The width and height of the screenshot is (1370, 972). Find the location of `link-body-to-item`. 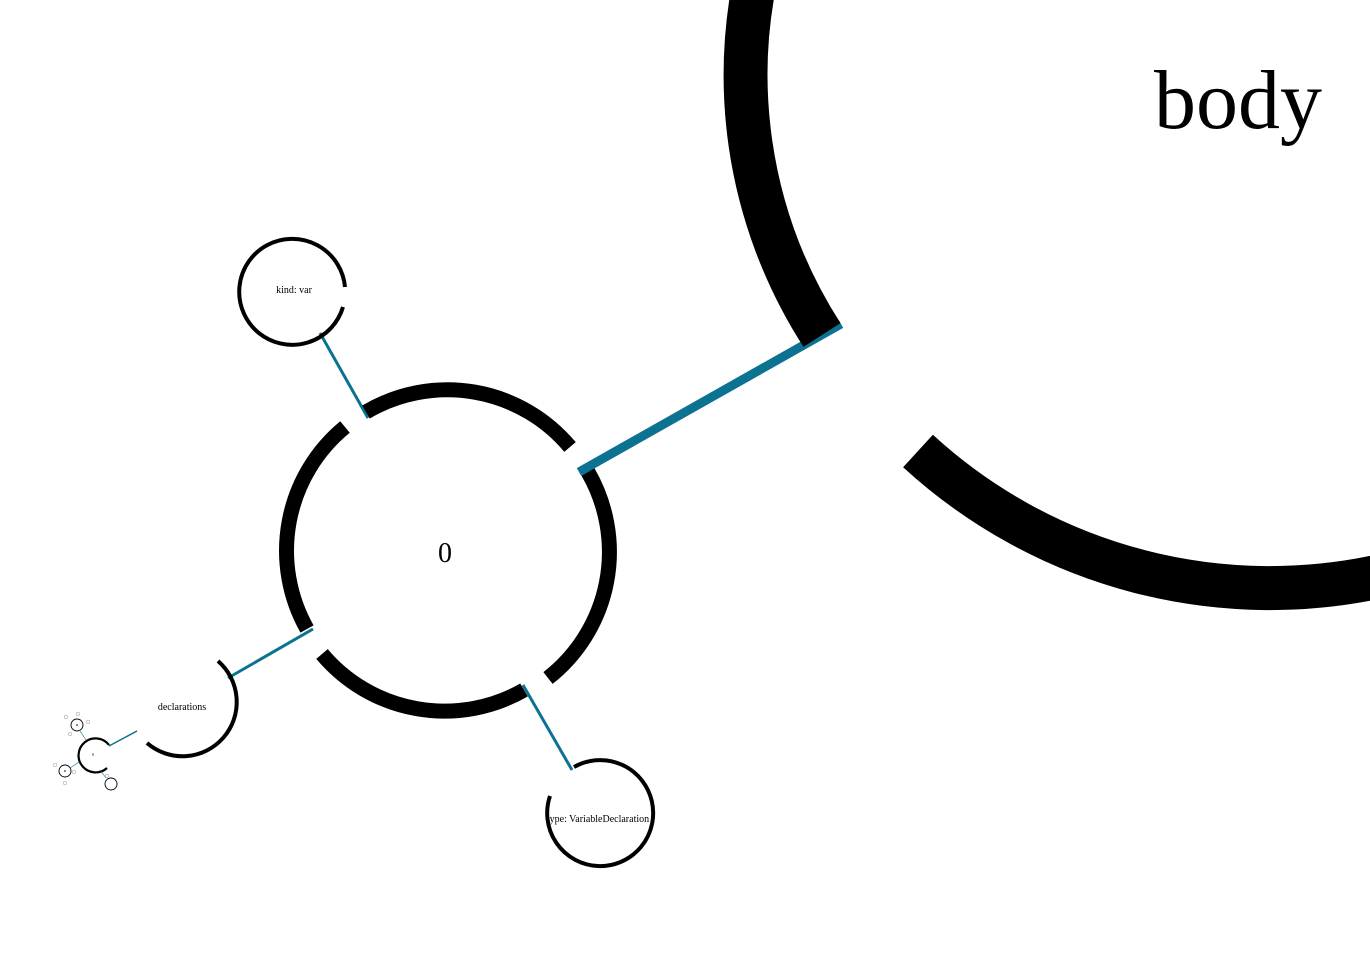

link-body-to-item is located at coordinates (710, 398).